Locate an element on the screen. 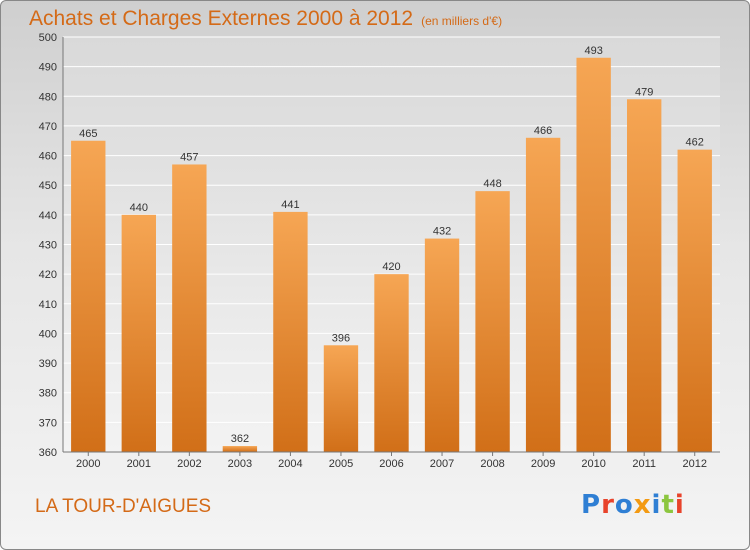 The image size is (750, 550). logo-letter: t is located at coordinates (668, 505).